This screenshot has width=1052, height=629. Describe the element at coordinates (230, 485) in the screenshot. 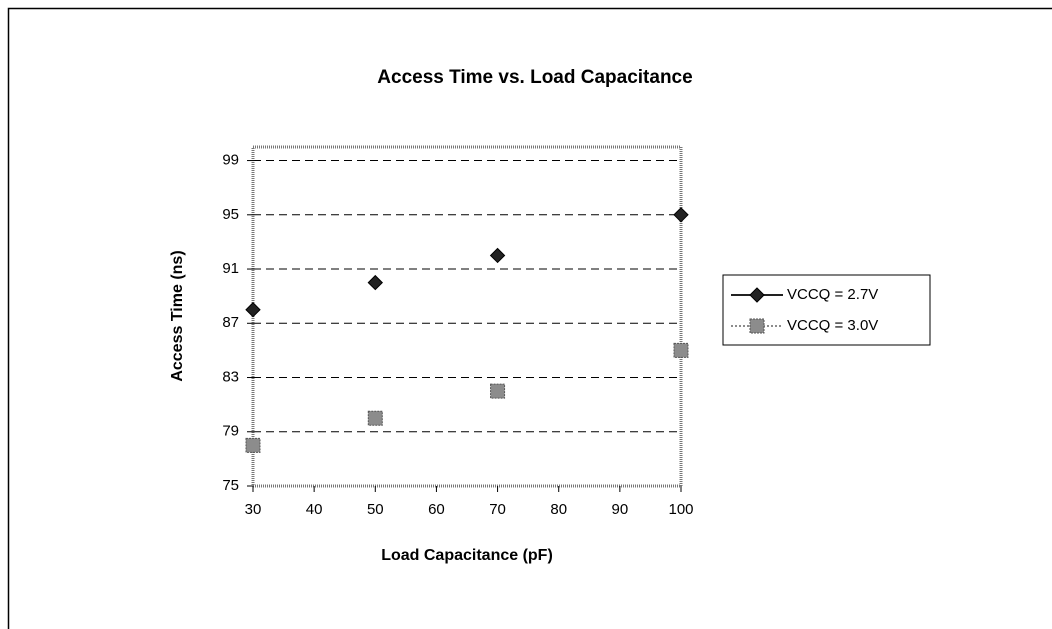

I see `y-tick-label: 75` at that location.